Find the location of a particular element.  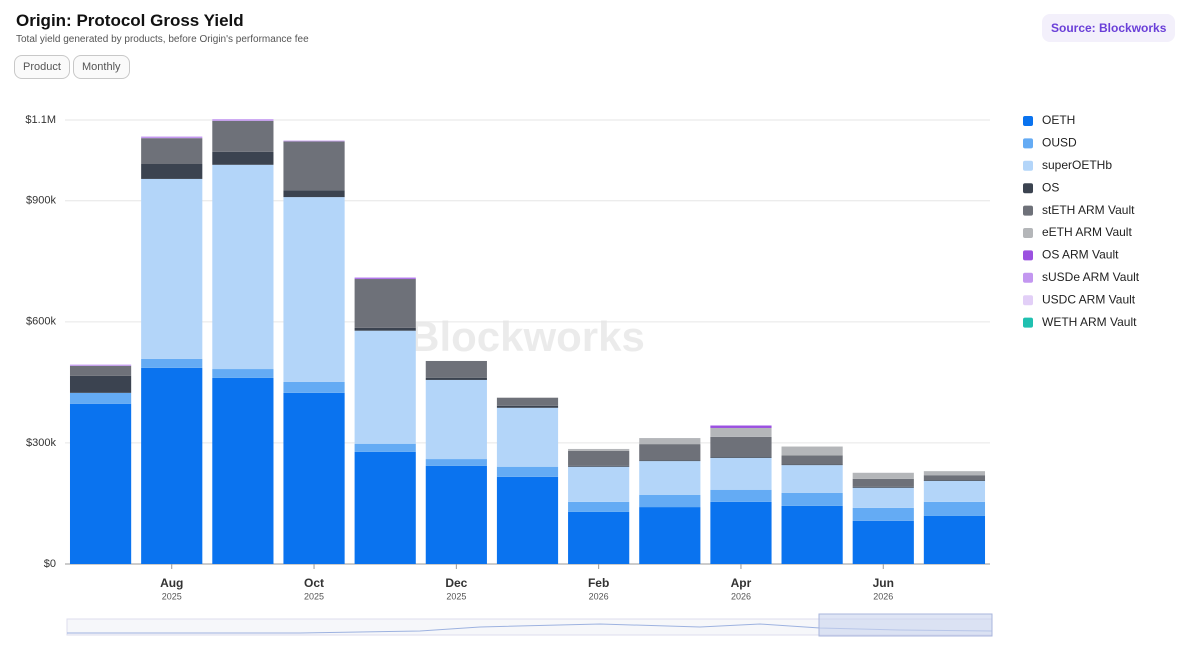

filter-button: Product is located at coordinates (42, 67).